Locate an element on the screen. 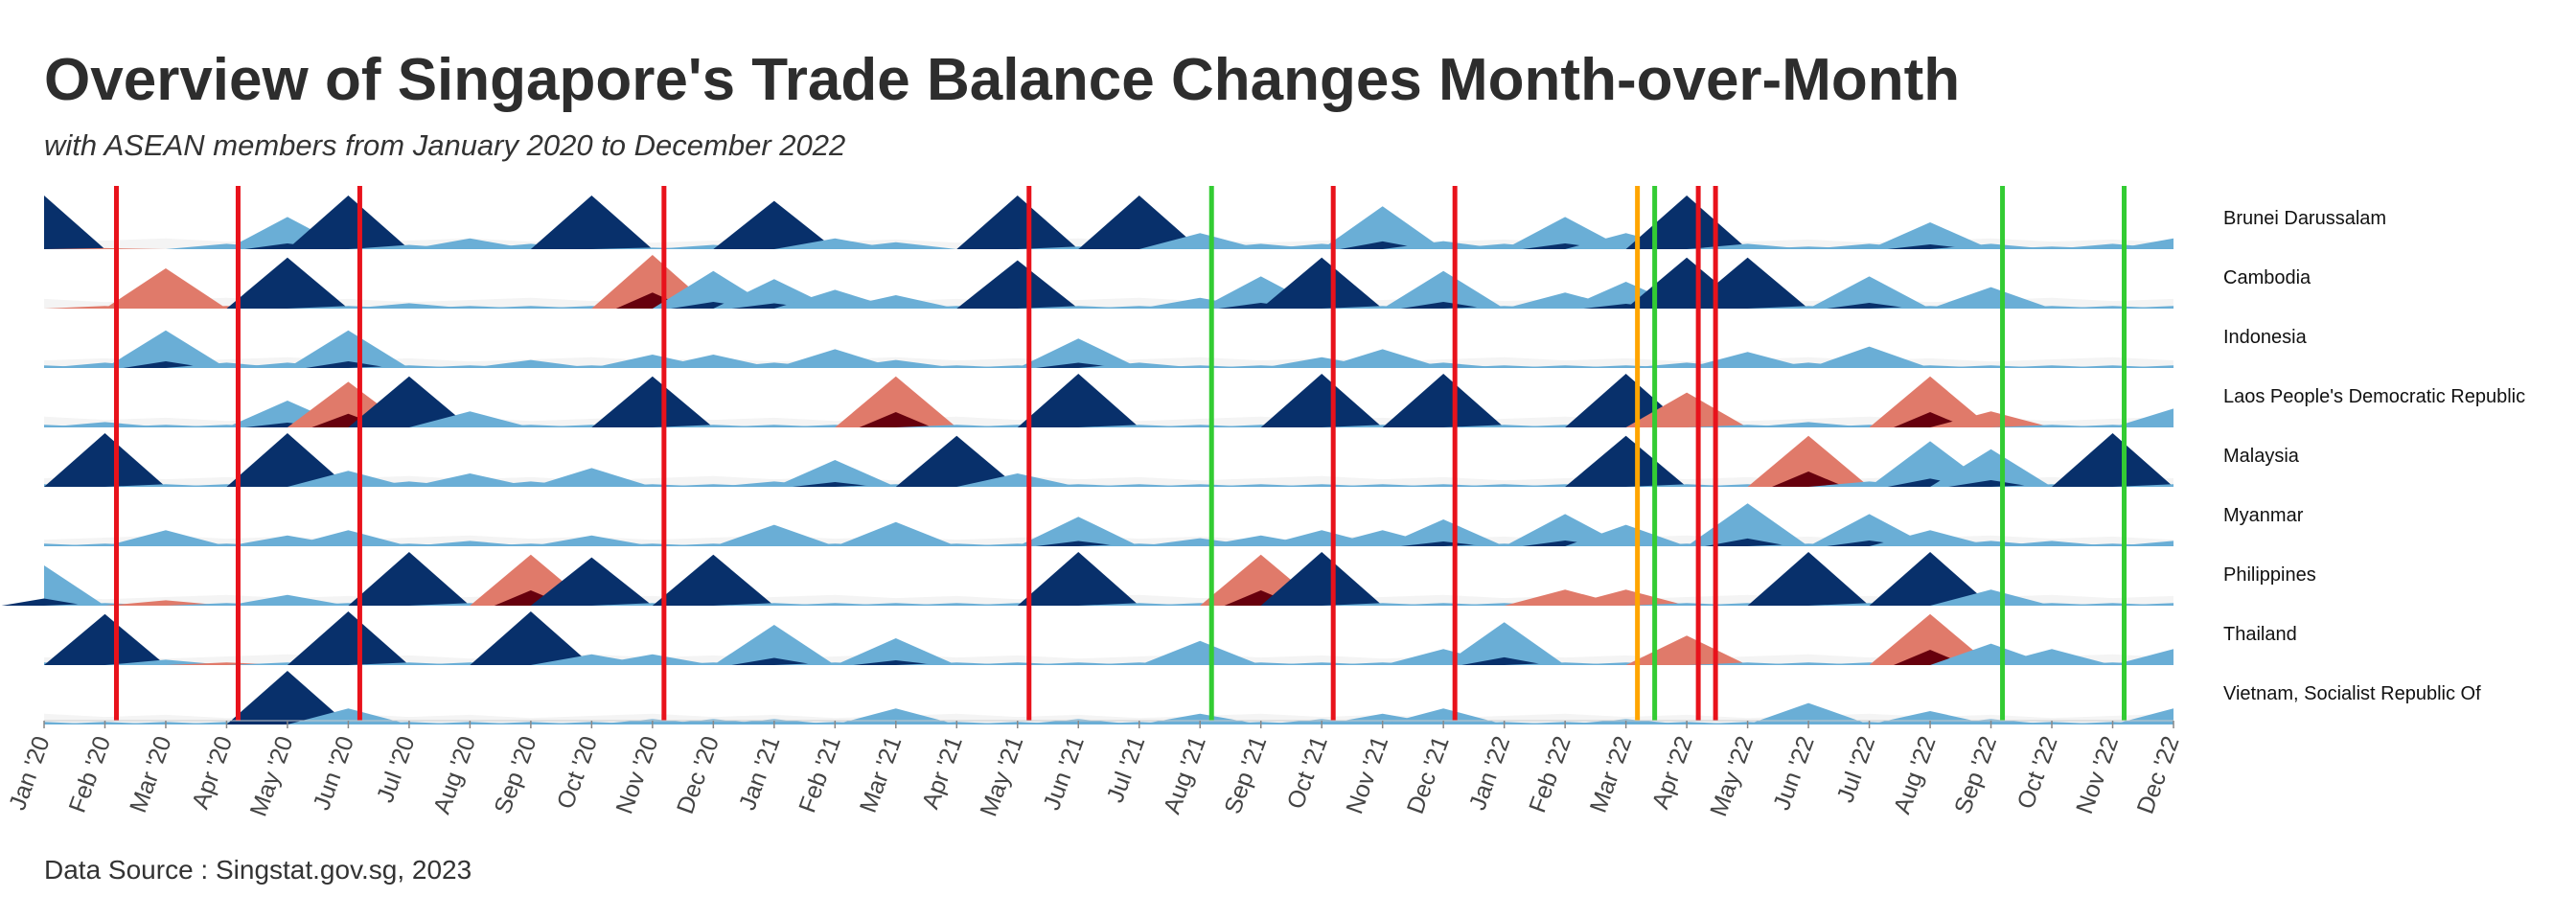 This screenshot has width=2576, height=920. x-tick-label: Jun '21 is located at coordinates (1064, 773).